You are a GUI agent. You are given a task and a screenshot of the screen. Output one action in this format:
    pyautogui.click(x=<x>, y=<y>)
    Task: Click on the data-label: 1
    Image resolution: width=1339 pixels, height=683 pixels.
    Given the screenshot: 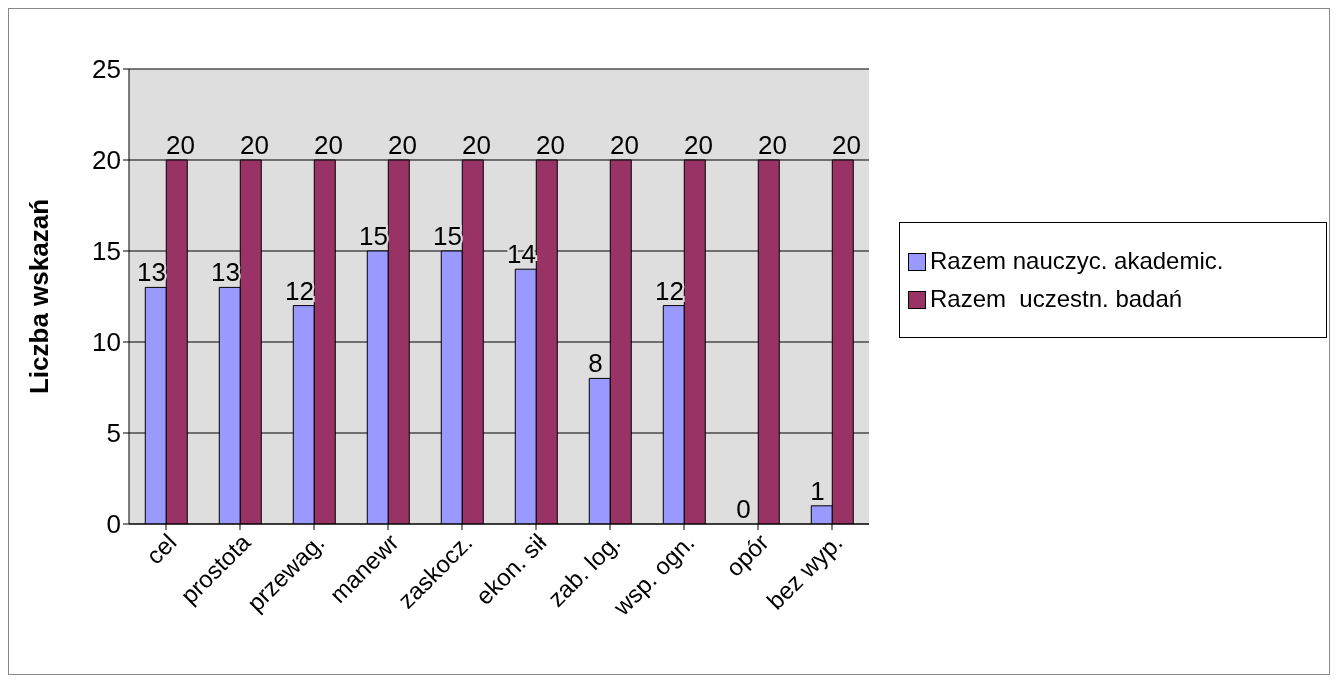 What is the action you would take?
    pyautogui.click(x=817, y=490)
    